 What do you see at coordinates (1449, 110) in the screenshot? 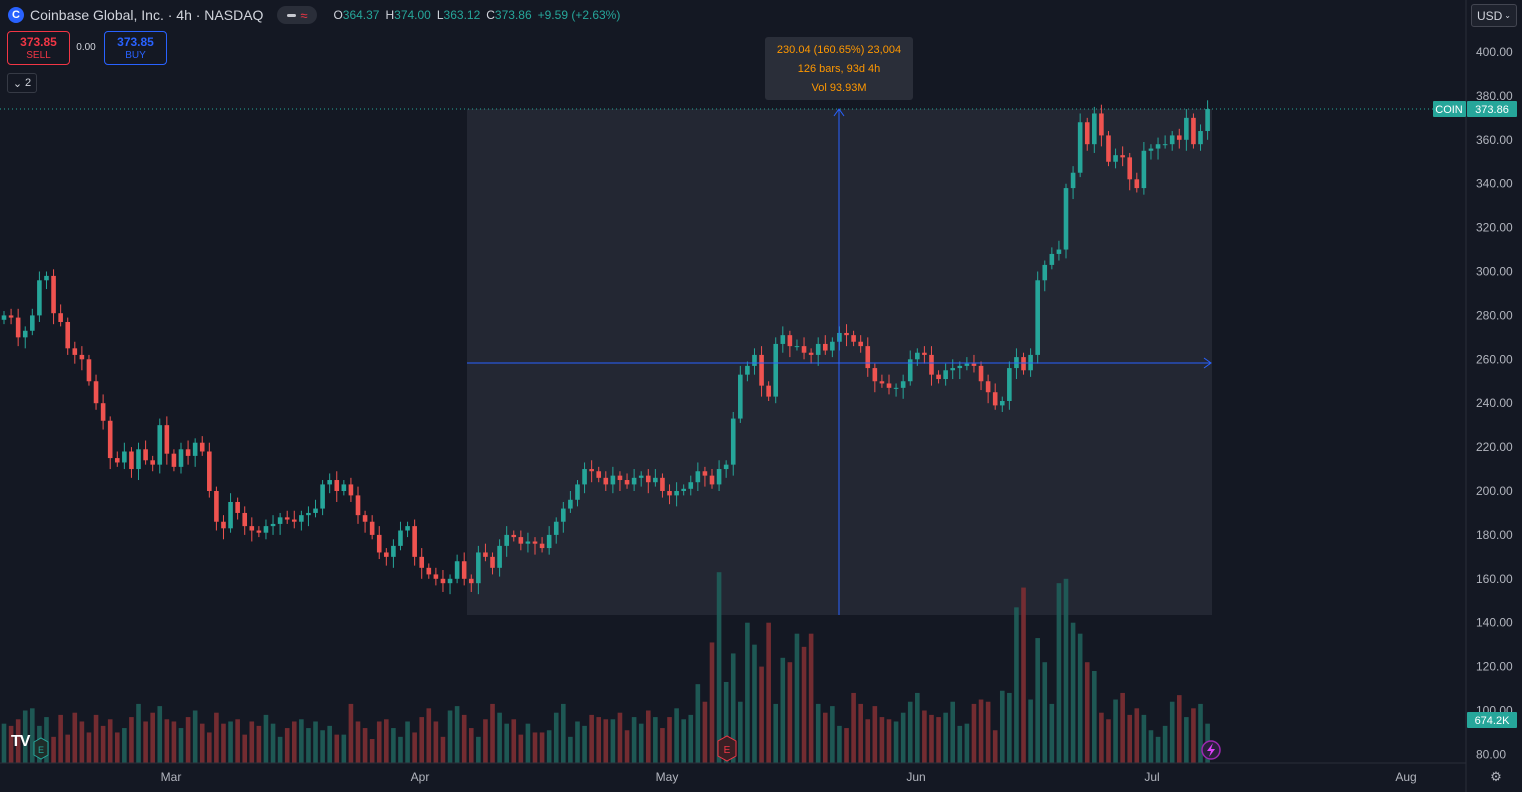
I see `price-tag-symbol: COIN` at bounding box center [1449, 110].